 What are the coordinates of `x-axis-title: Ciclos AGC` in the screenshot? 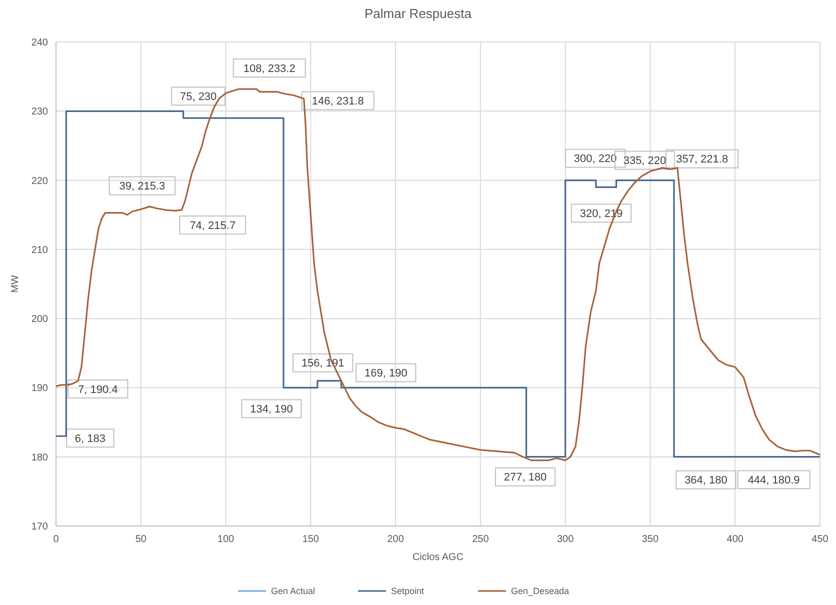 It's located at (438, 557).